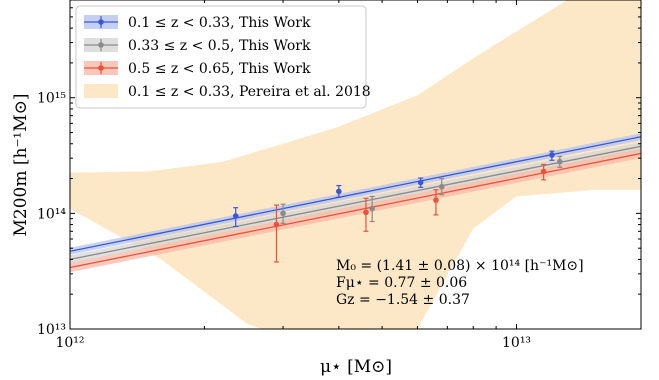  What do you see at coordinates (401, 283) in the screenshot?
I see `fit-annotation: Fμ⋆ = 0.77 ± 0.06` at bounding box center [401, 283].